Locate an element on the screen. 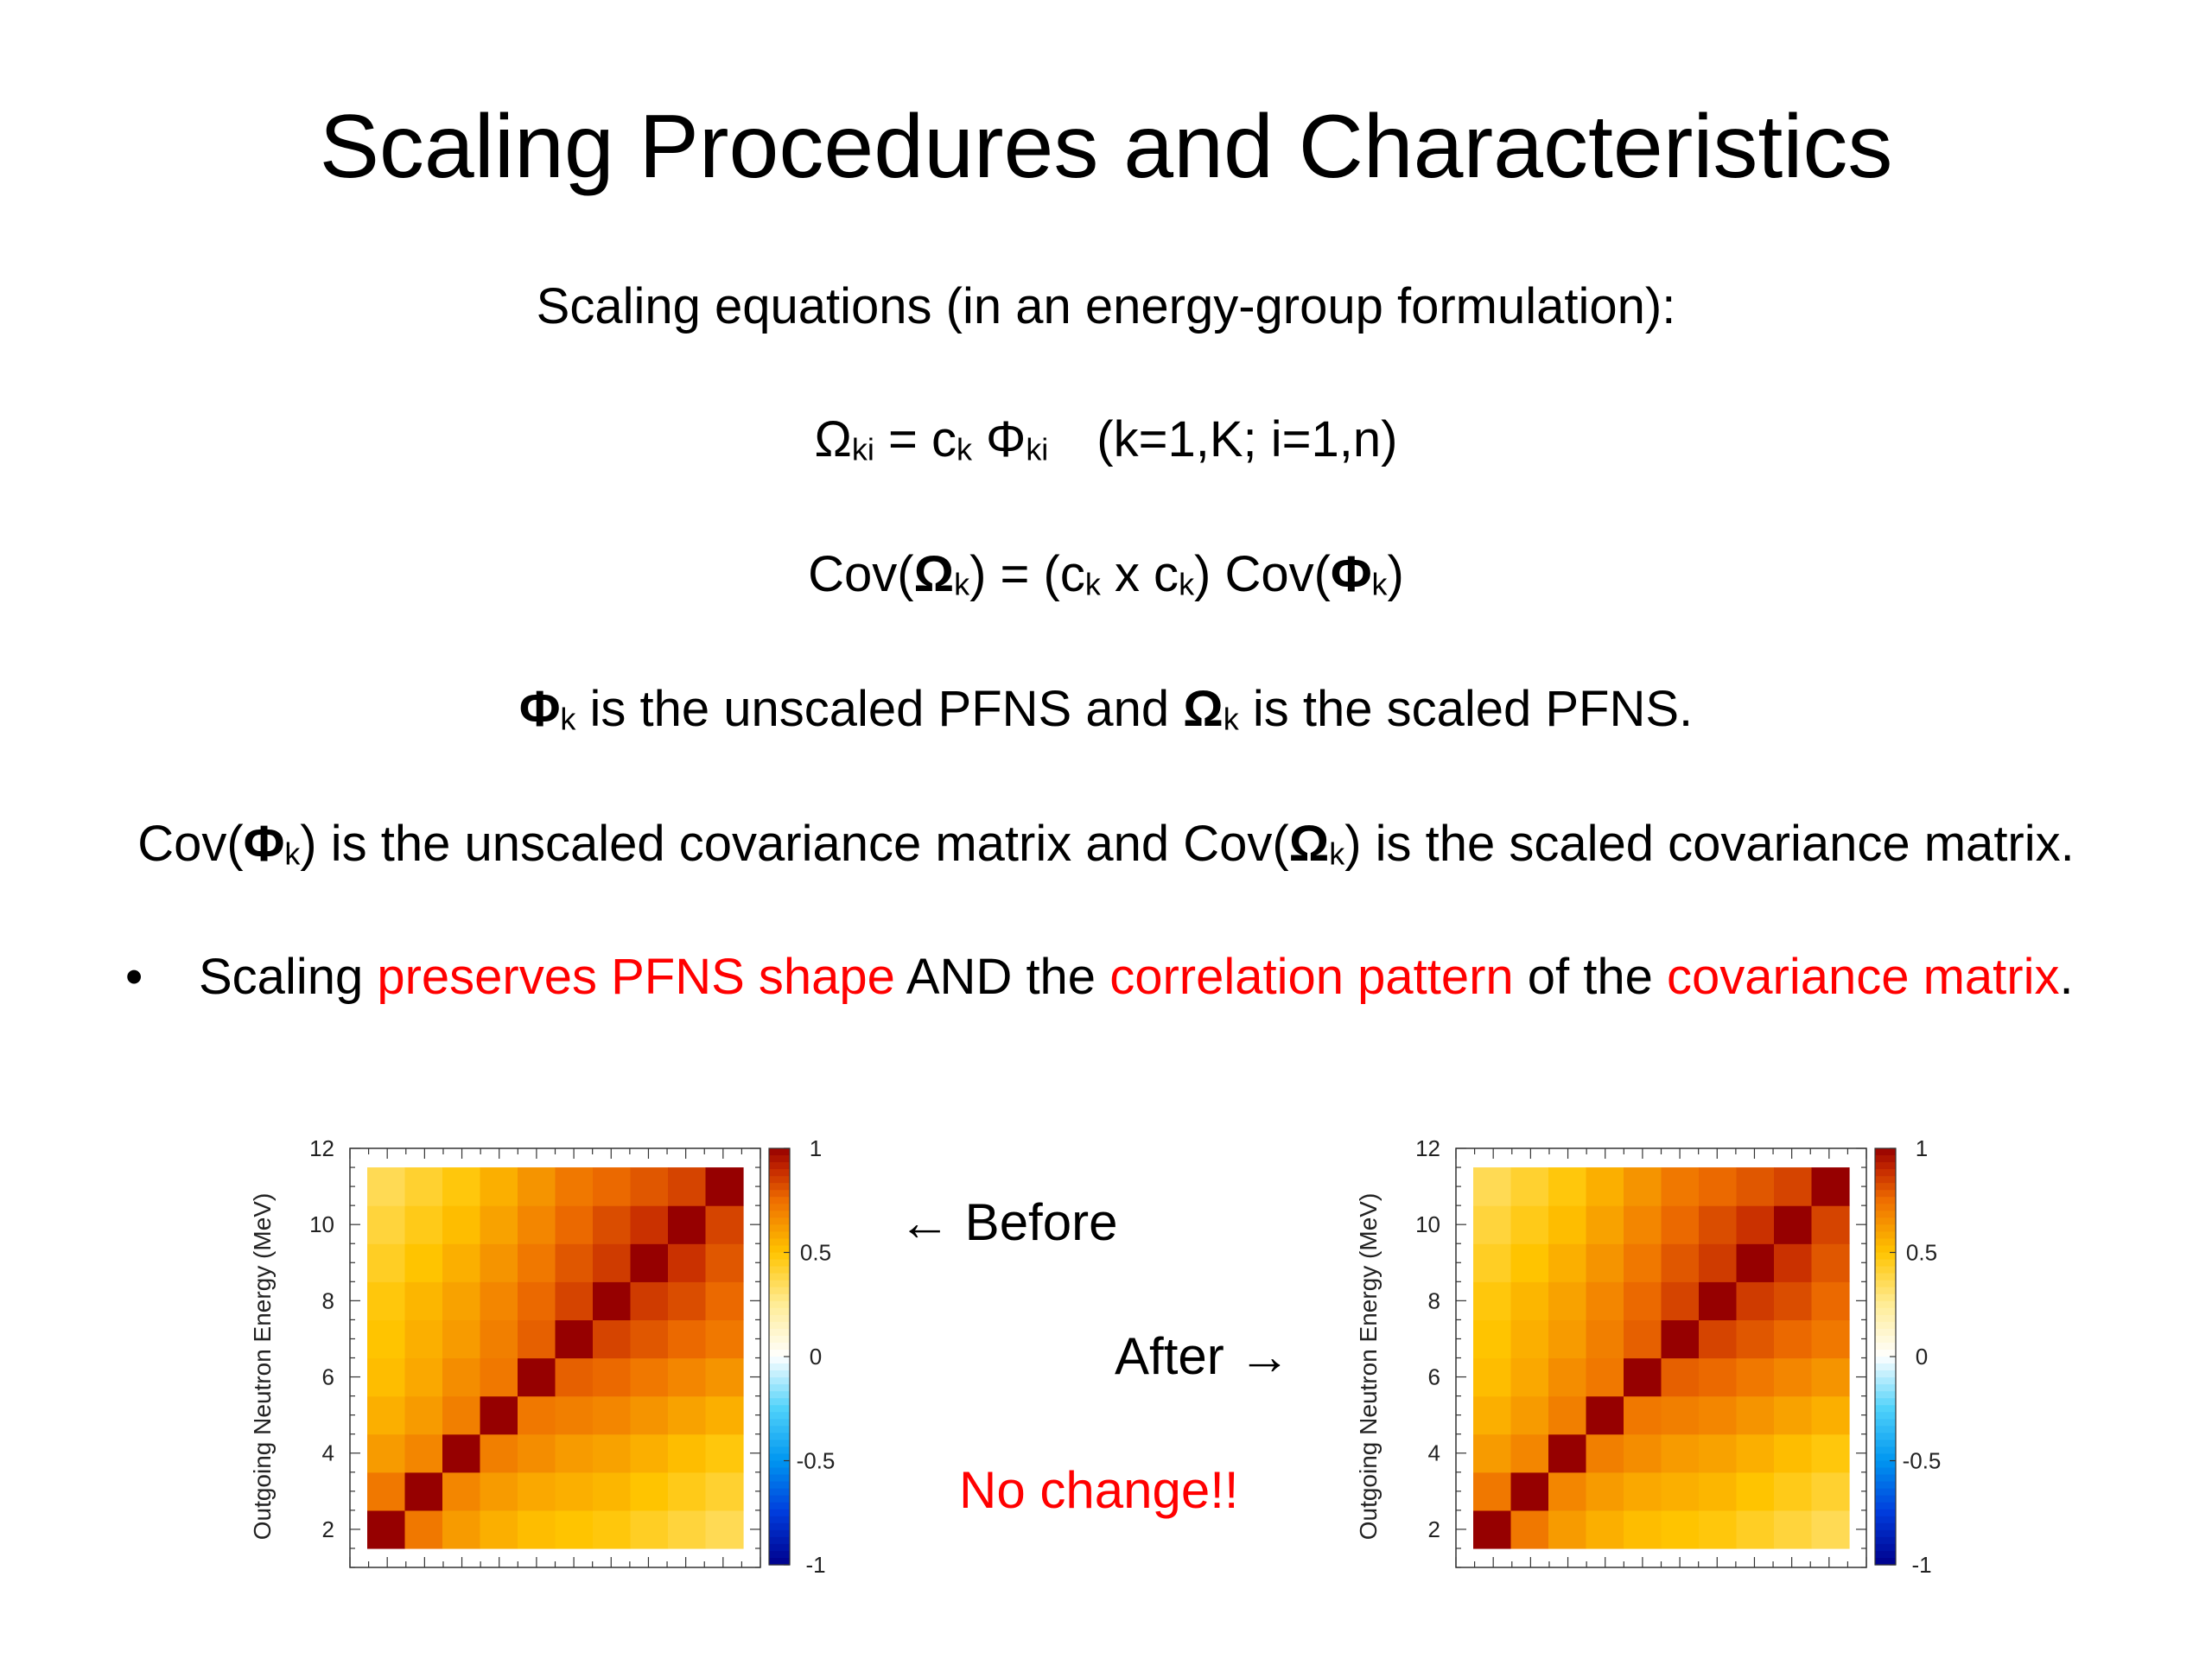 This screenshot has height=1659, width=2212. eq2-part: ) is located at coordinates (1395, 574).